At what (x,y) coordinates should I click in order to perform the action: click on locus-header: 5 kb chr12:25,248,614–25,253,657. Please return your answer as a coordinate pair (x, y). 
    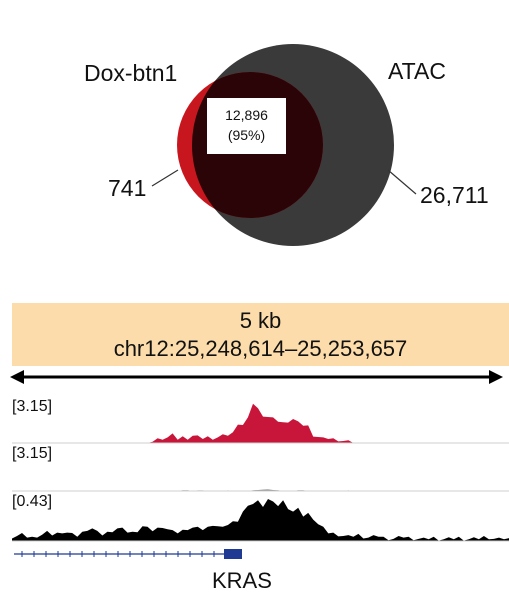
    Looking at the image, I should click on (260, 334).